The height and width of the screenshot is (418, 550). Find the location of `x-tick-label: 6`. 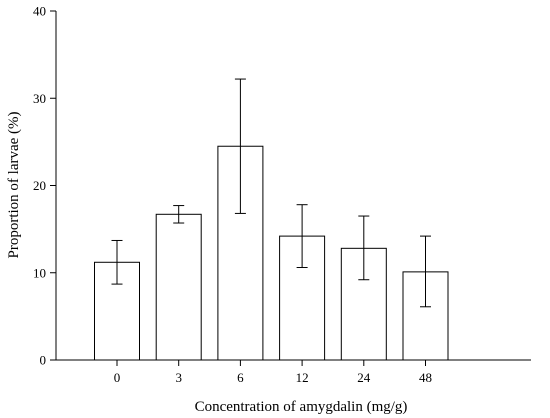

x-tick-label: 6 is located at coordinates (240, 377).